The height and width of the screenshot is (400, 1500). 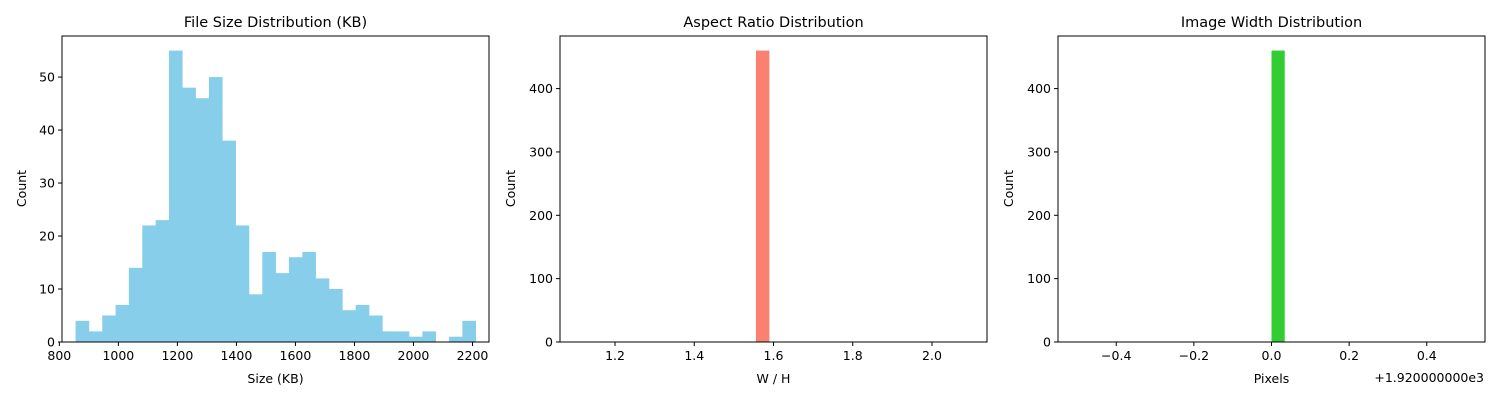 I want to click on x-axis-label: W / H, so click(x=774, y=378).